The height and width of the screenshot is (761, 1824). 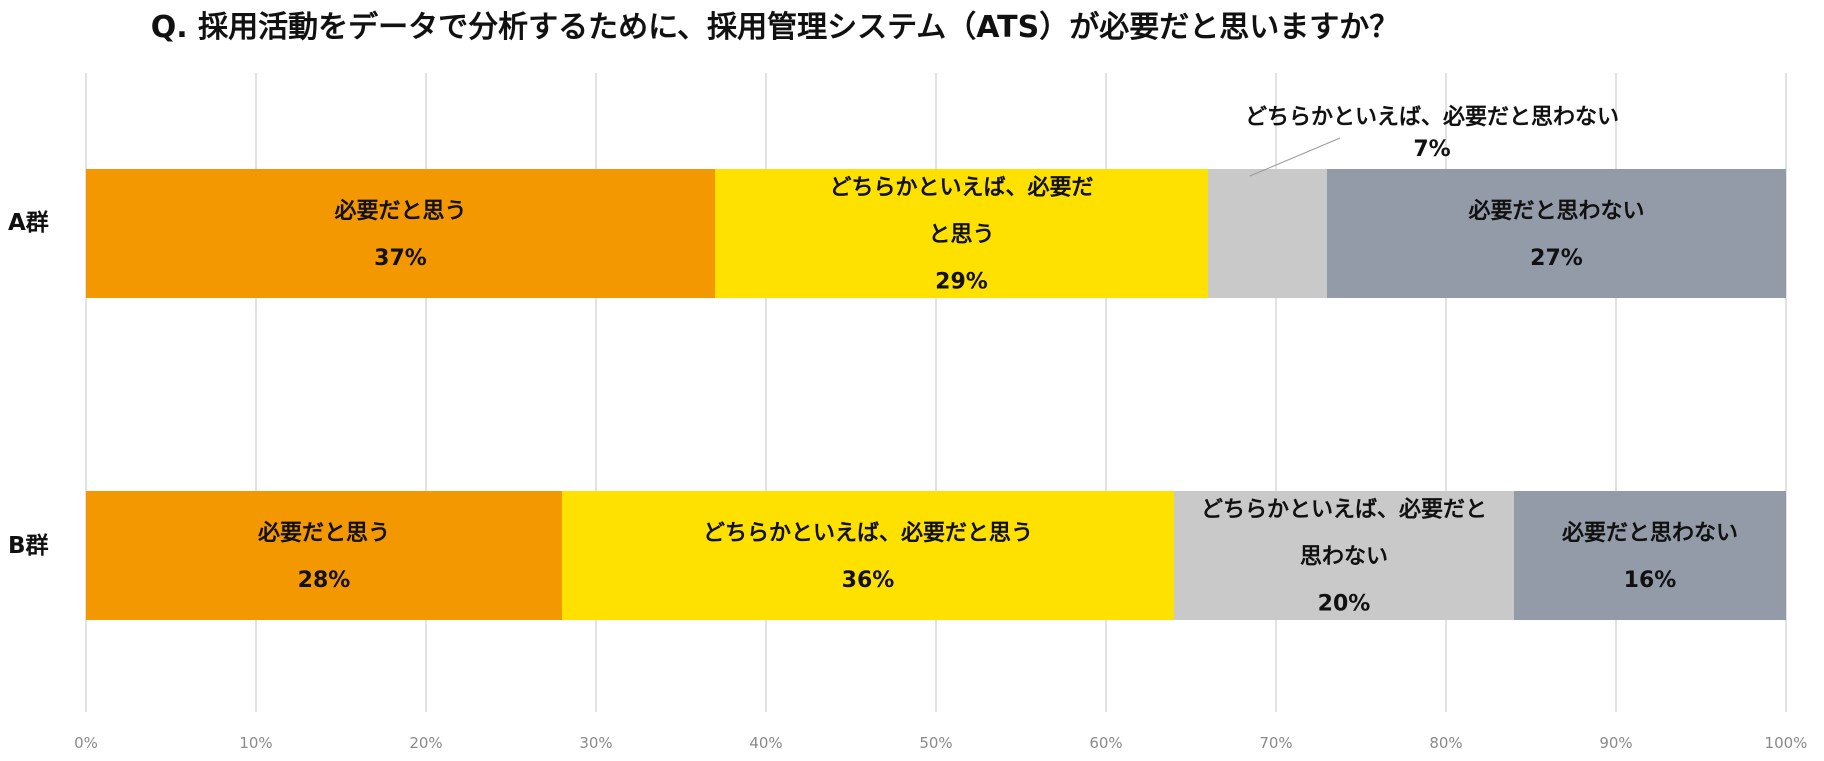 What do you see at coordinates (1431, 149) in the screenshot?
I see `data-label: 7%` at bounding box center [1431, 149].